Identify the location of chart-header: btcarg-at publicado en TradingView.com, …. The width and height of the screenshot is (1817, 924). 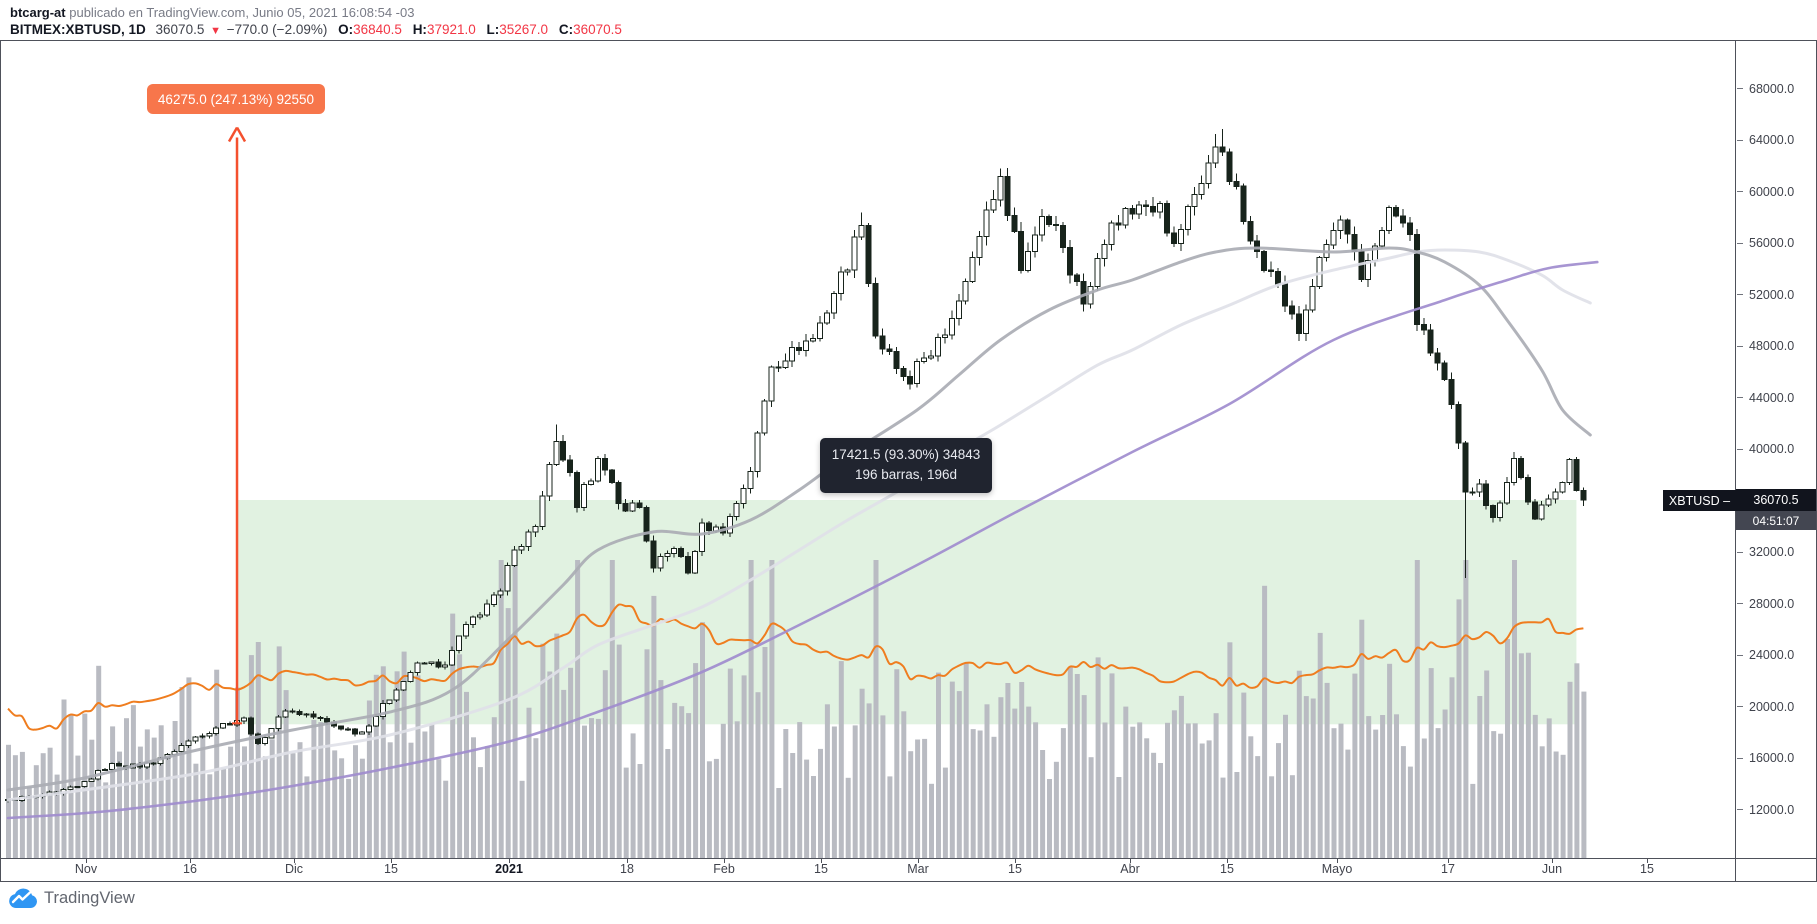
(316, 22).